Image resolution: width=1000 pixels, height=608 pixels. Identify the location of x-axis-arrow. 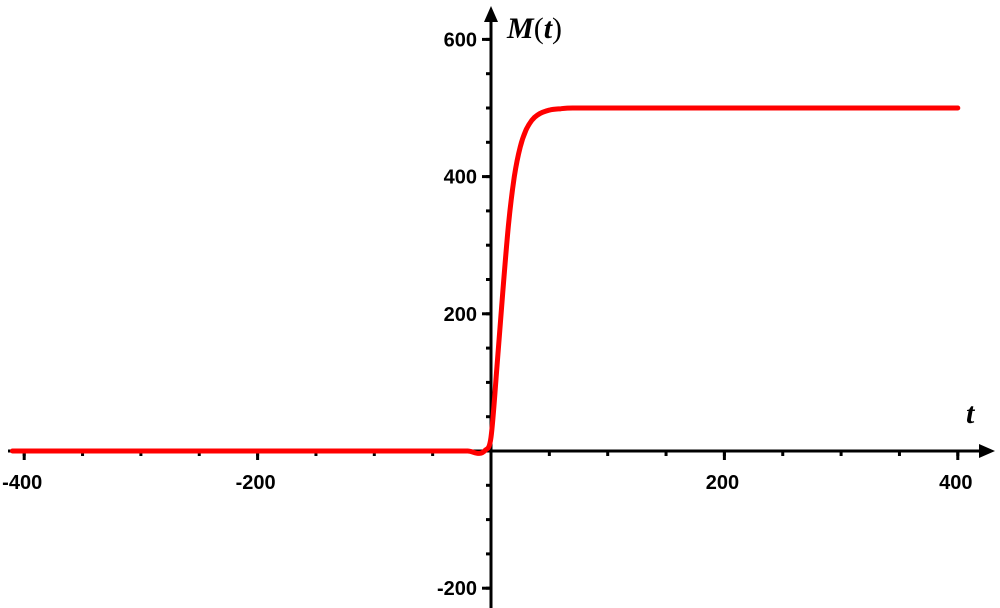
(987, 451).